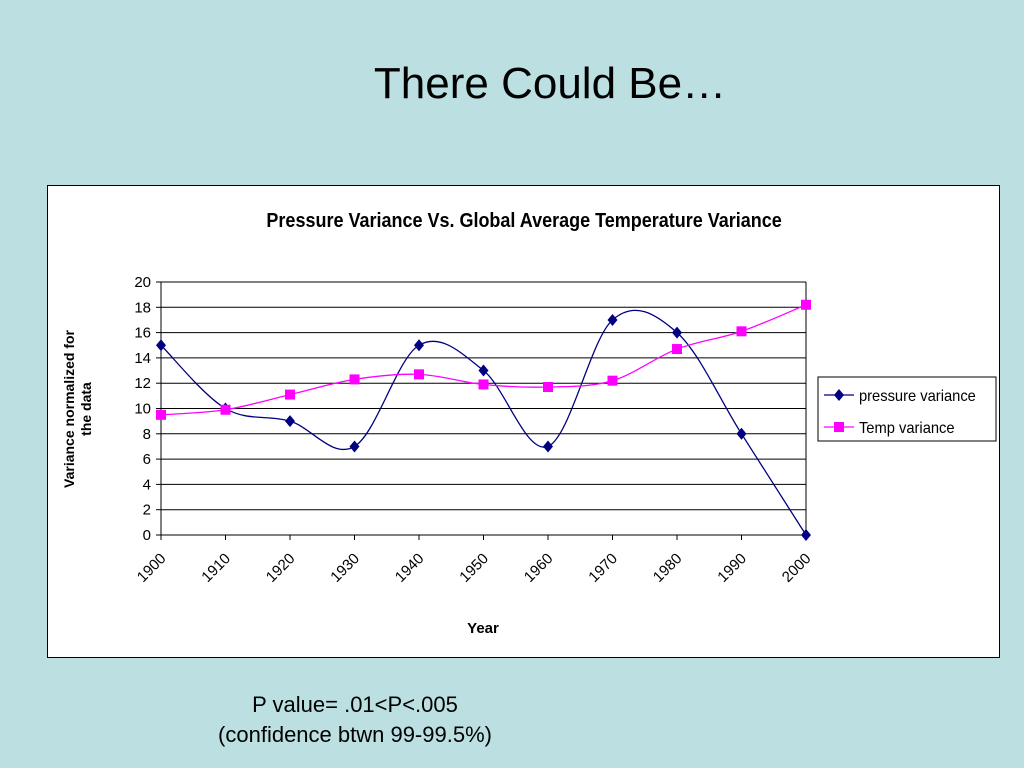 This screenshot has width=1024, height=768. I want to click on y-tick-label: 18, so click(142, 307).